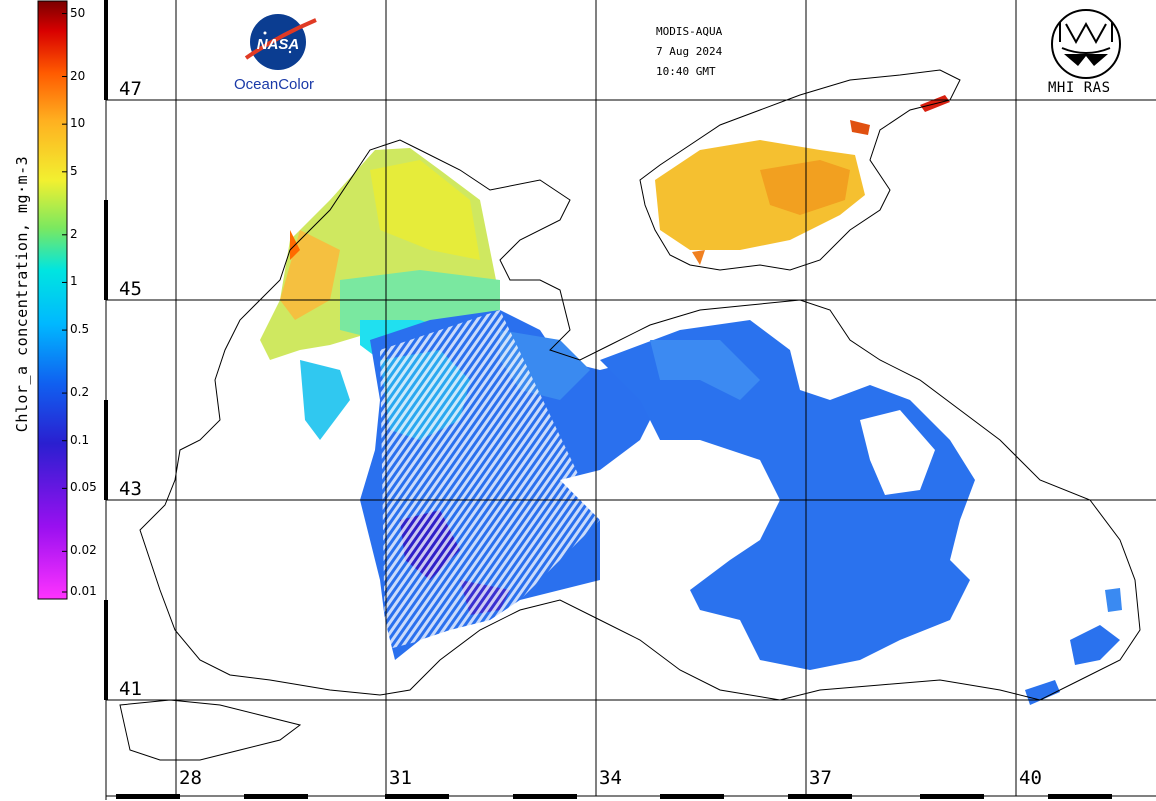 This screenshot has width=1156, height=801. Describe the element at coordinates (52, 300) in the screenshot. I see `colorbar` at that location.